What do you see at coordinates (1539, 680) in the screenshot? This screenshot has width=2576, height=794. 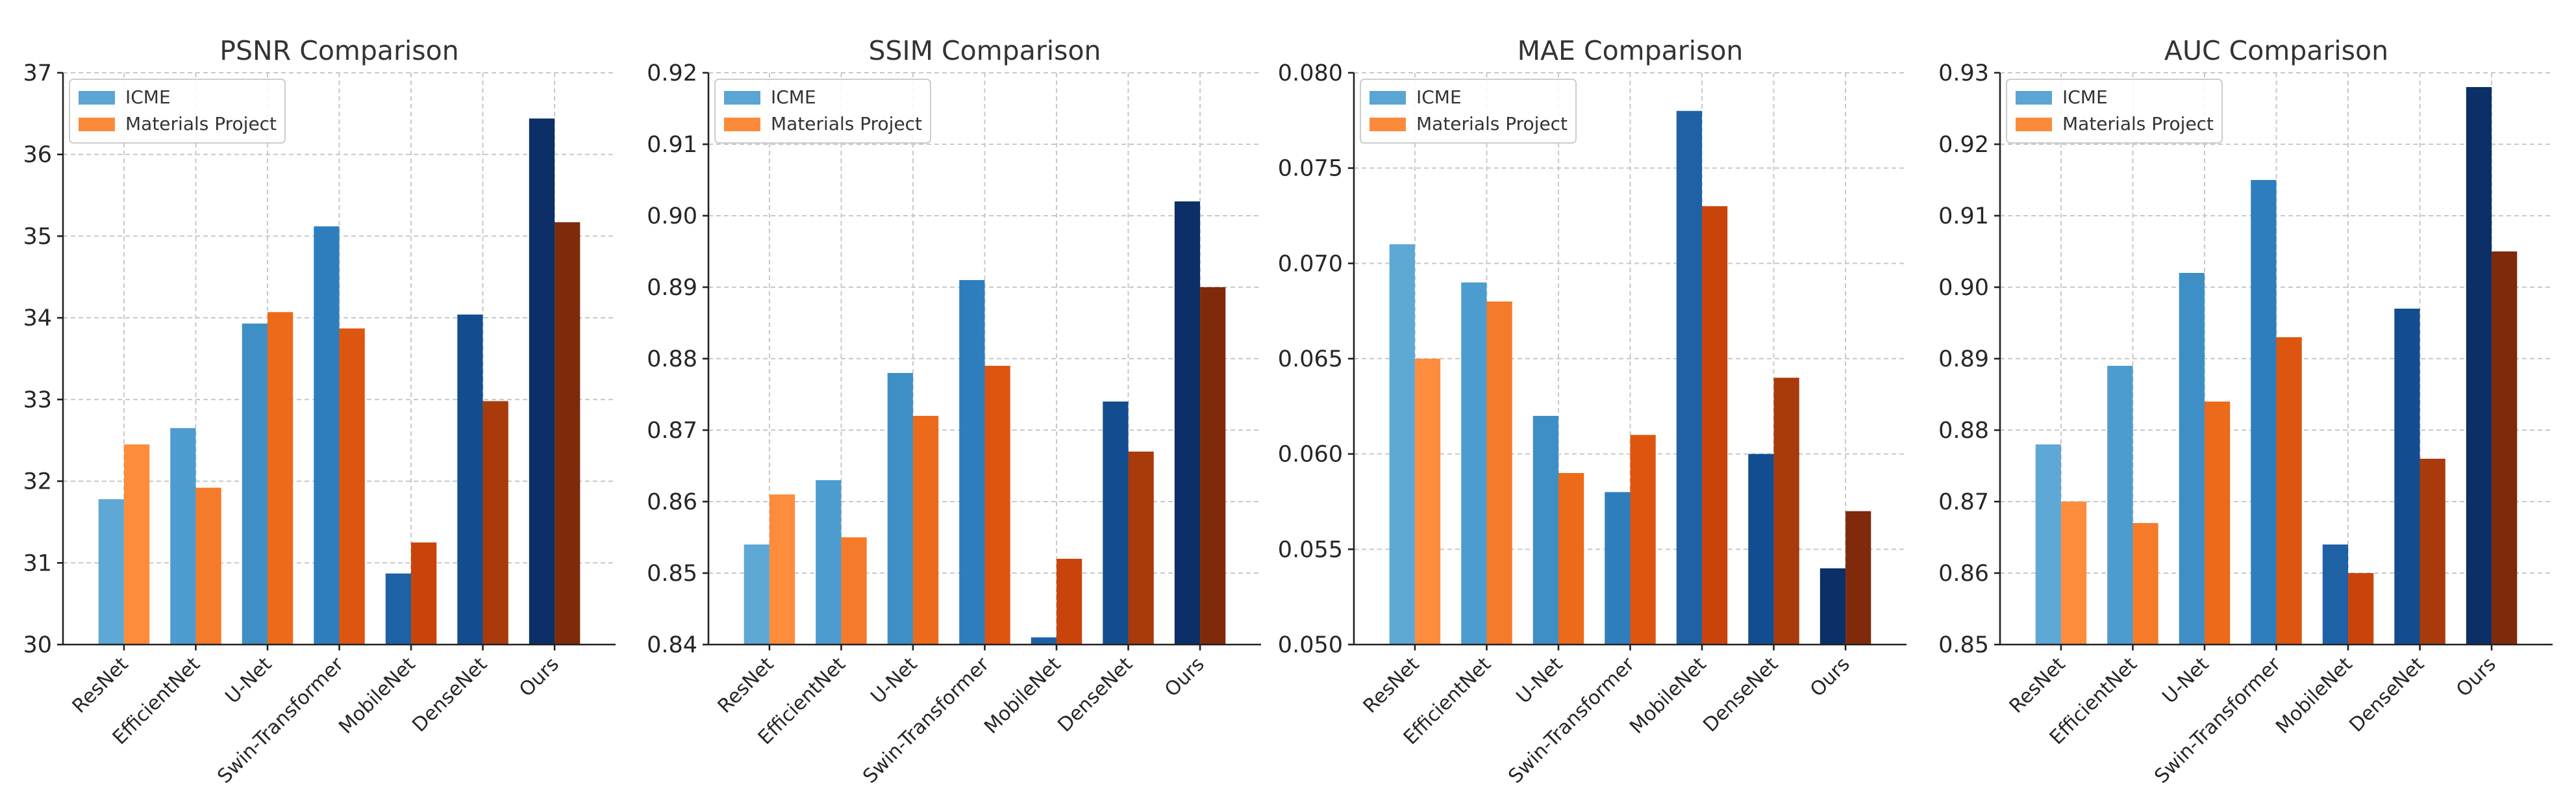 I see `chart-mae-xtick-label-u-net: U-Net` at bounding box center [1539, 680].